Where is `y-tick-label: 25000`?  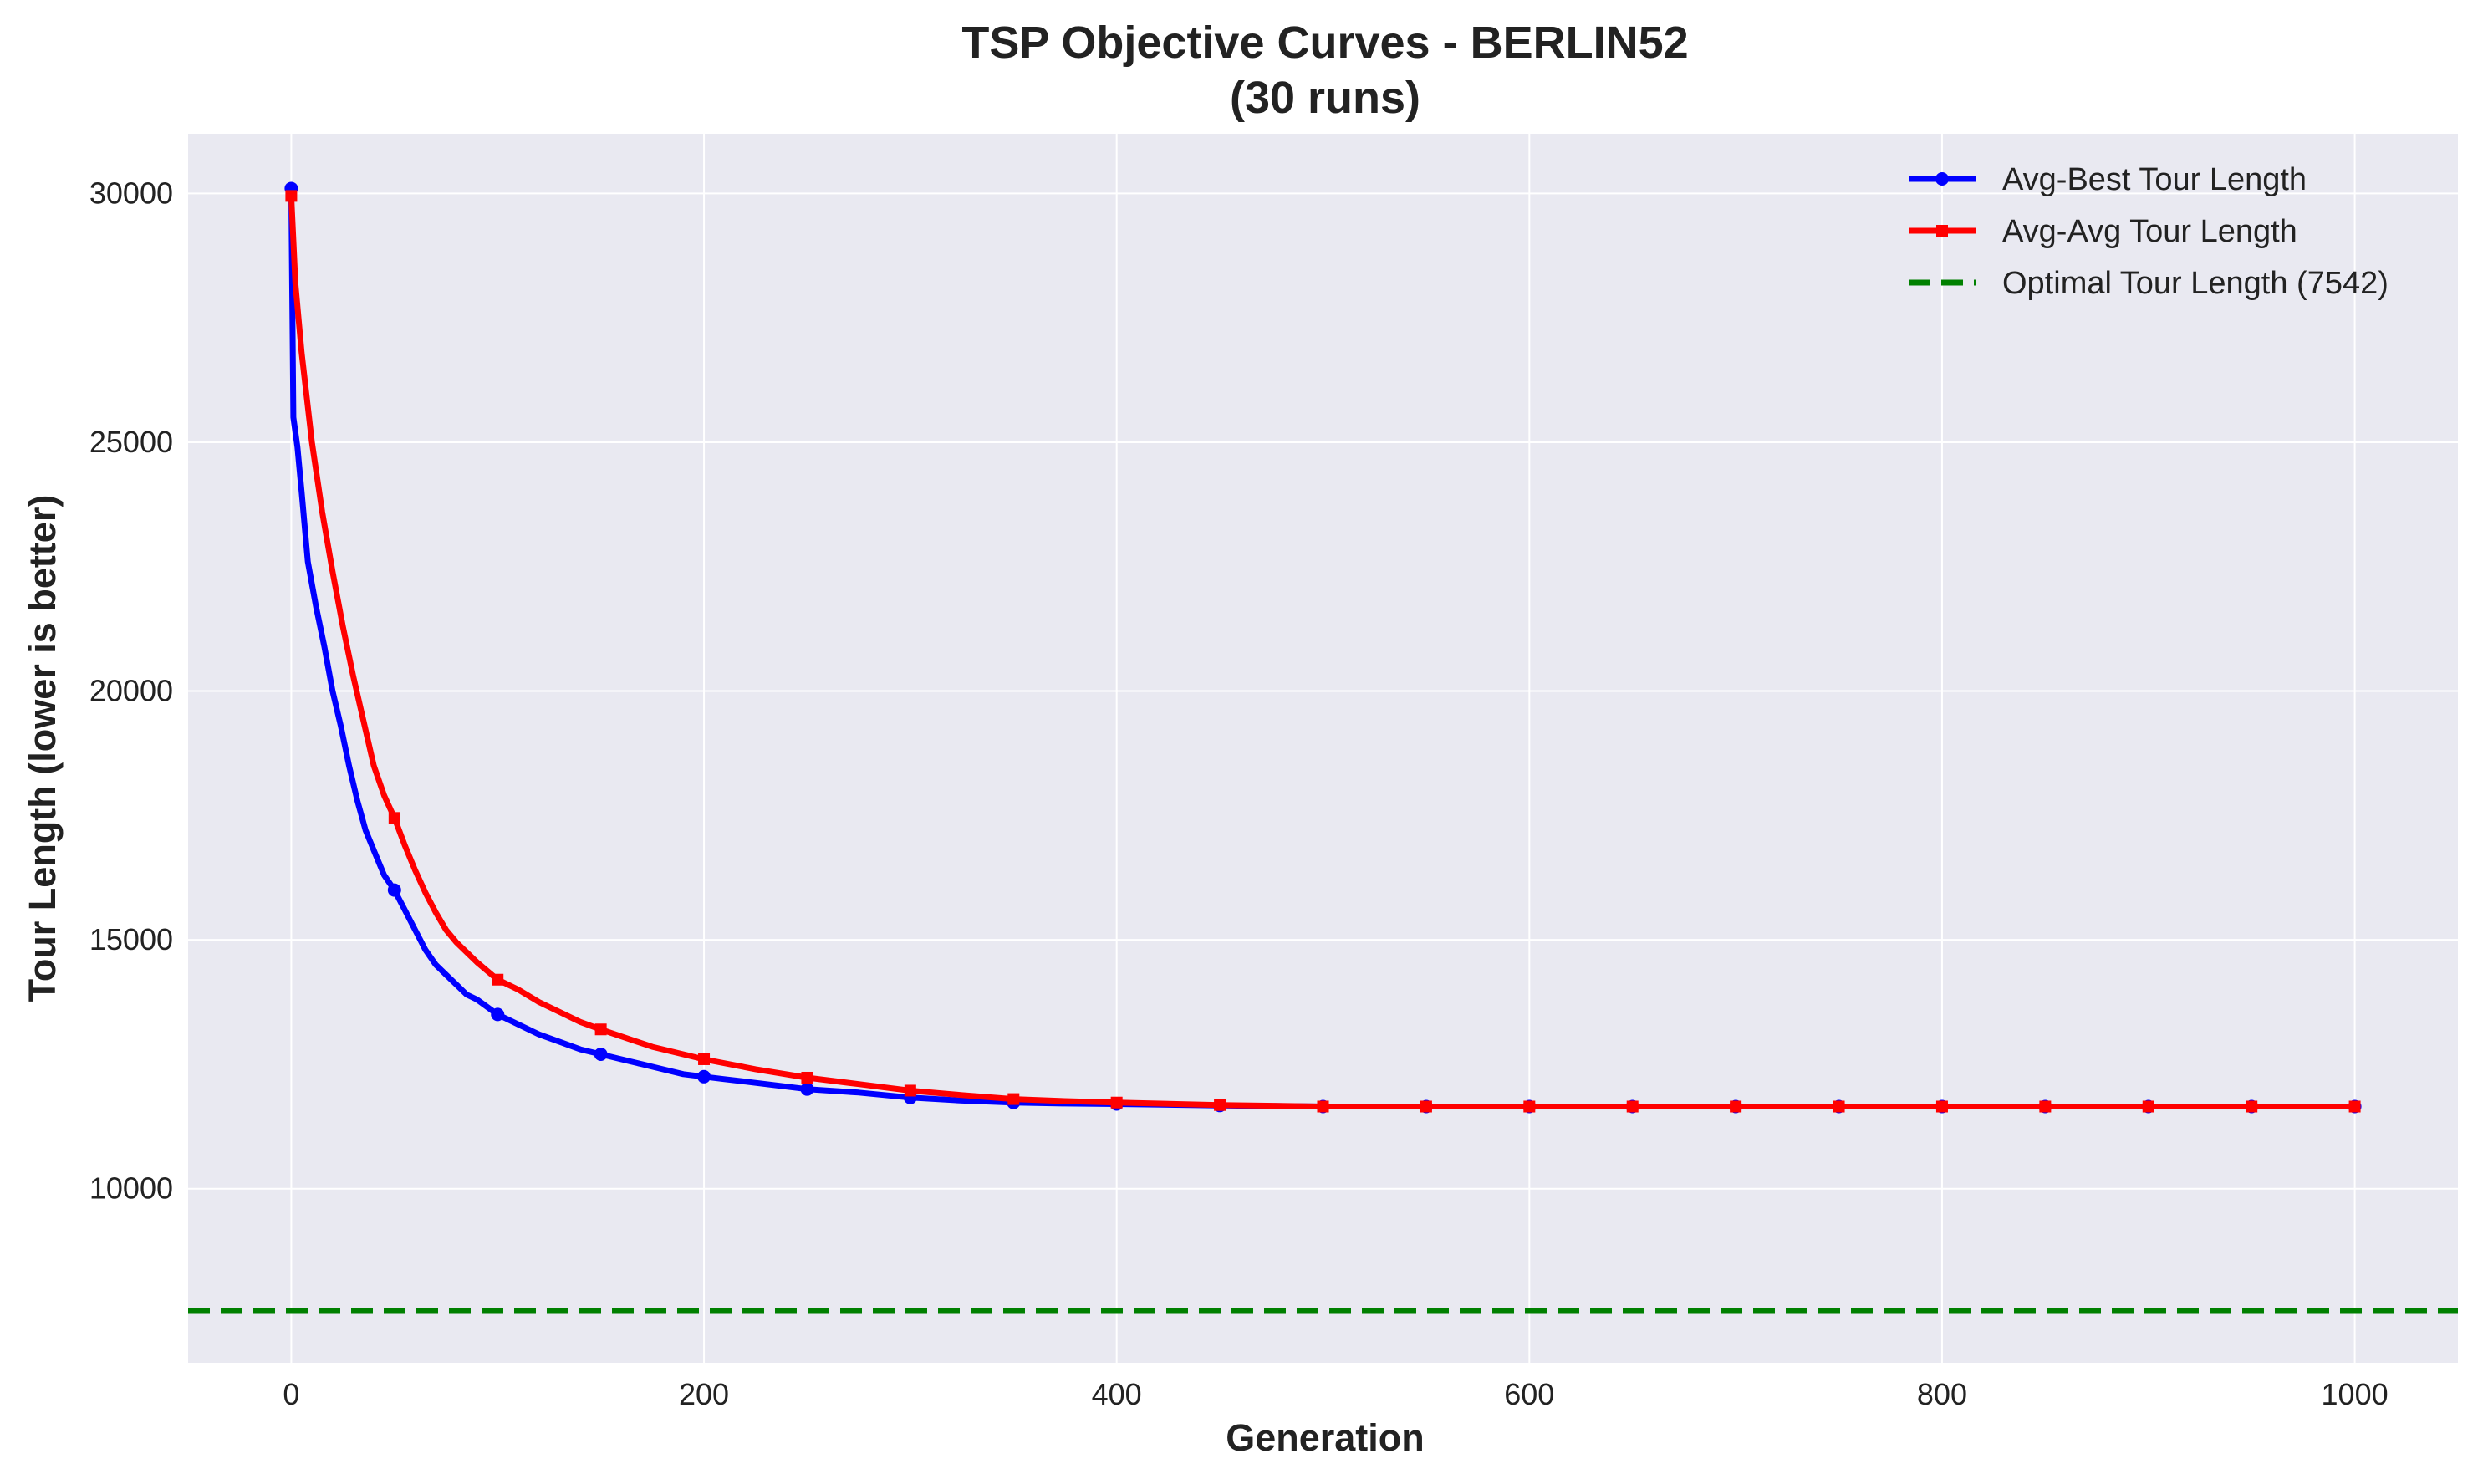 y-tick-label: 25000 is located at coordinates (131, 442).